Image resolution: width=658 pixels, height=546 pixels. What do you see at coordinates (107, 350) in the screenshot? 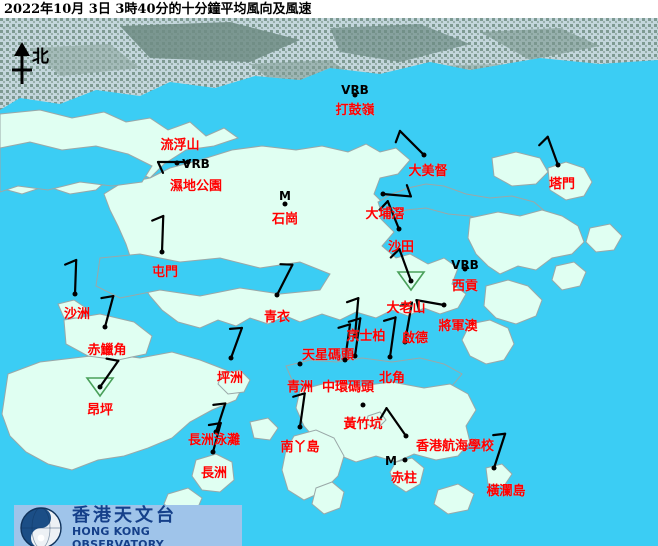
I see `station-label: 赤鱲角` at bounding box center [107, 350].